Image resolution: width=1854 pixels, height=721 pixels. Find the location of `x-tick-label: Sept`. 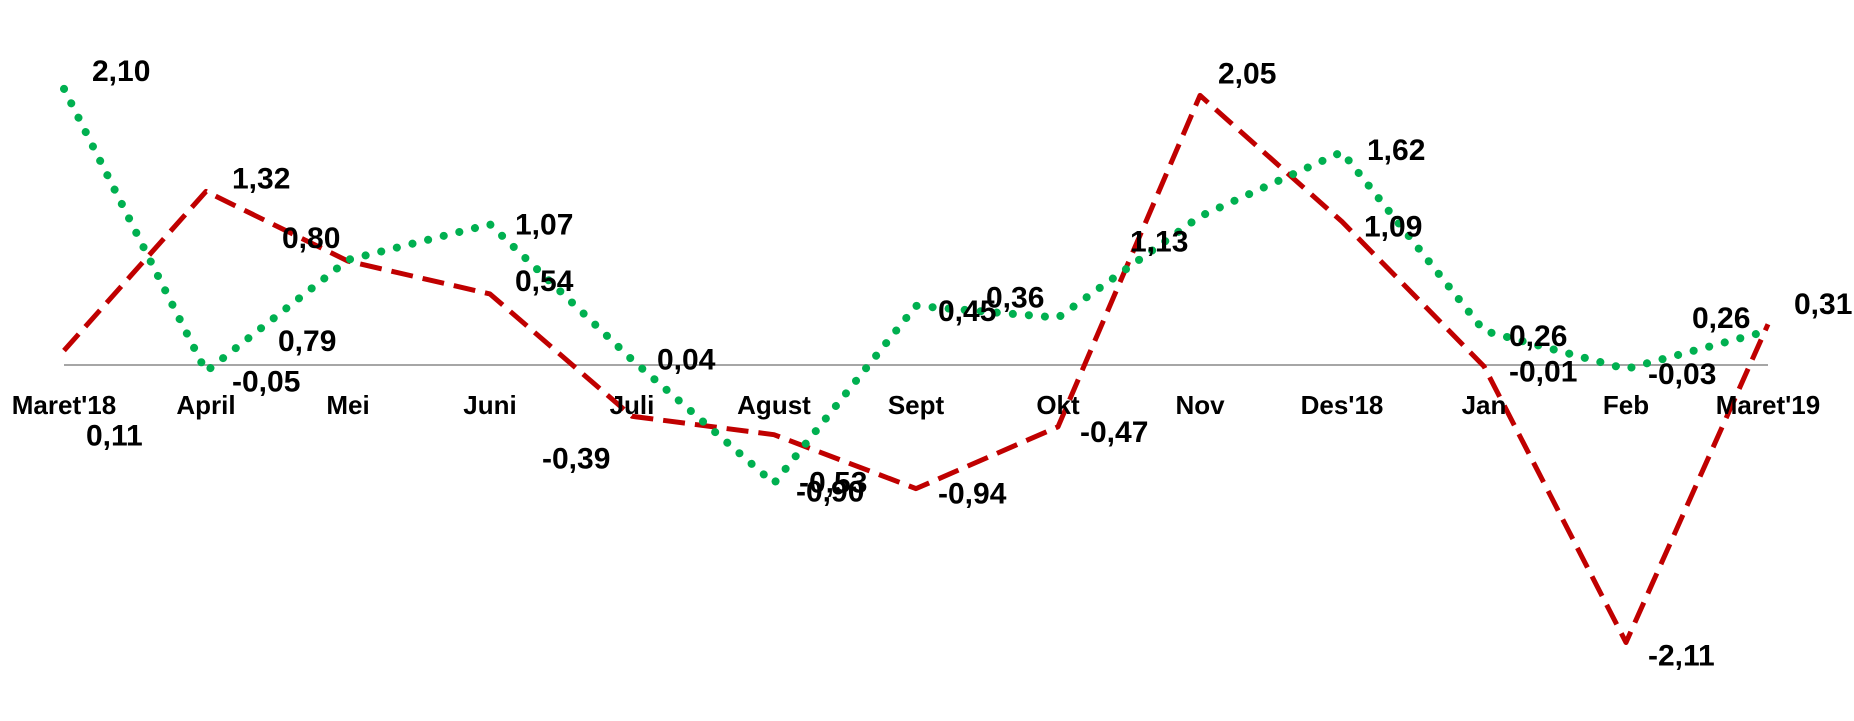

x-tick-label: Sept is located at coordinates (916, 405).